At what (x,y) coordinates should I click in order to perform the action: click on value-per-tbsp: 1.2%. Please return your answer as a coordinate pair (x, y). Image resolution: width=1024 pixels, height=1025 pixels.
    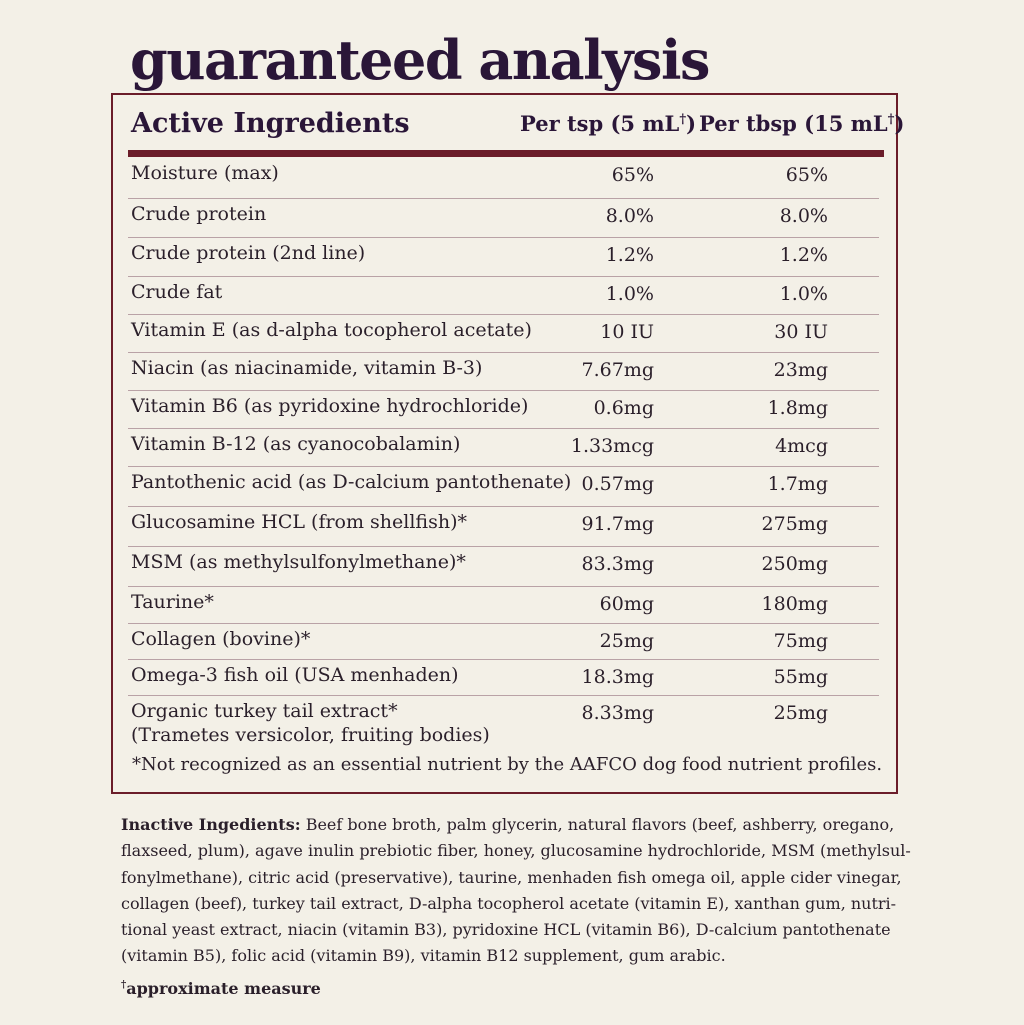
    Looking at the image, I should click on (803, 255).